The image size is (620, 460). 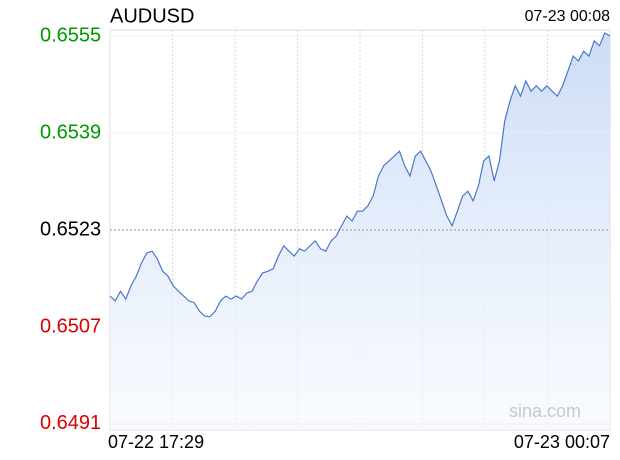 I want to click on y-tick-label: 0.6491, so click(x=70, y=423).